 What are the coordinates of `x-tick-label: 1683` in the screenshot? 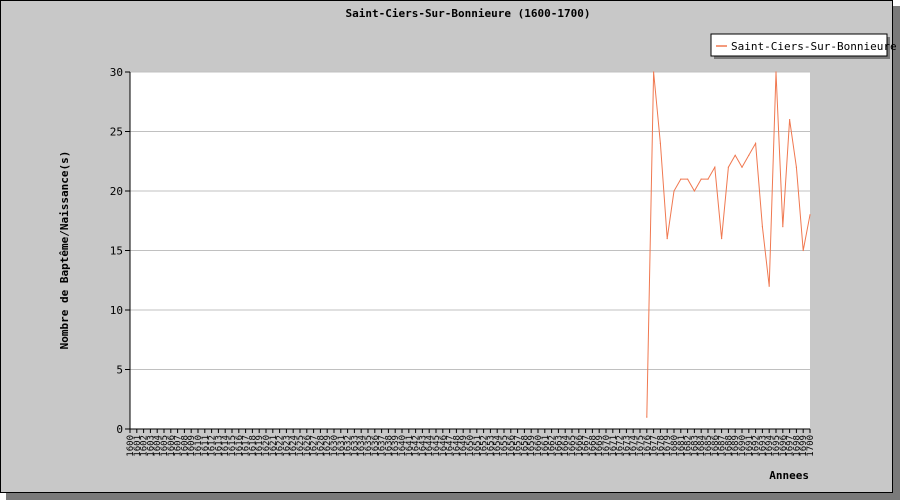 It's located at (695, 446).